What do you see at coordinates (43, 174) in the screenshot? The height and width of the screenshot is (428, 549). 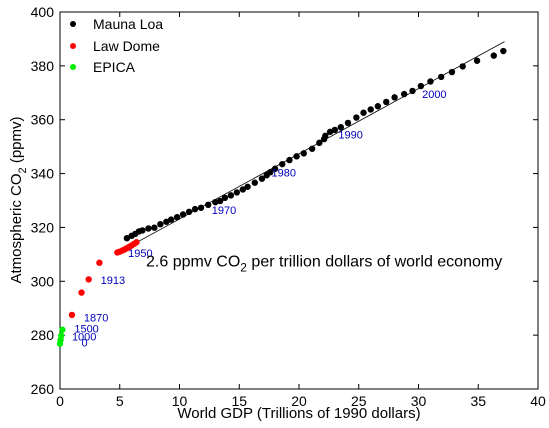 I see `y-tick-label: 340` at bounding box center [43, 174].